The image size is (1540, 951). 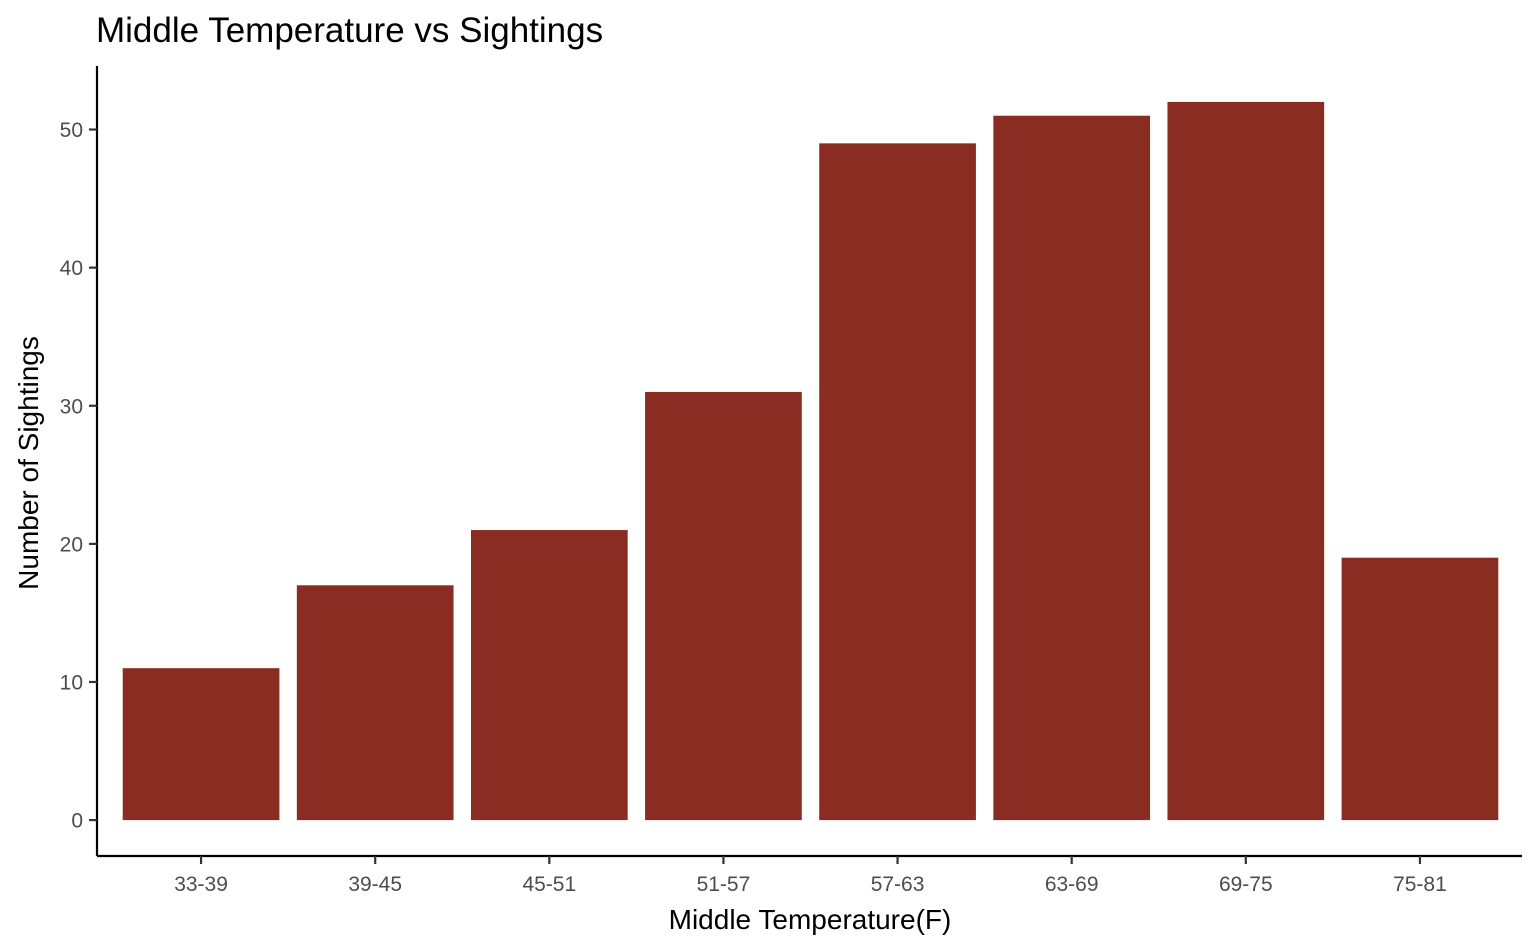 What do you see at coordinates (1420, 884) in the screenshot?
I see `x-tick-label: 75-81` at bounding box center [1420, 884].